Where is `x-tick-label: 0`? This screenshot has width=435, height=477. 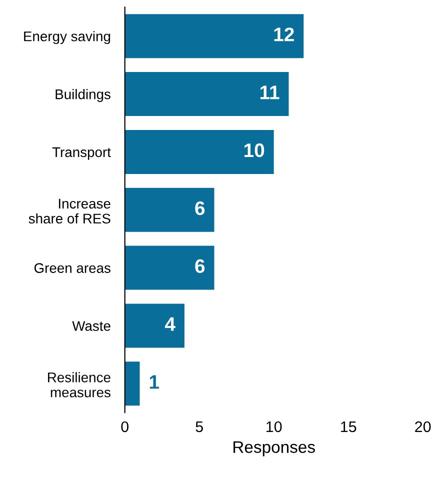 x-tick-label: 0 is located at coordinates (124, 426).